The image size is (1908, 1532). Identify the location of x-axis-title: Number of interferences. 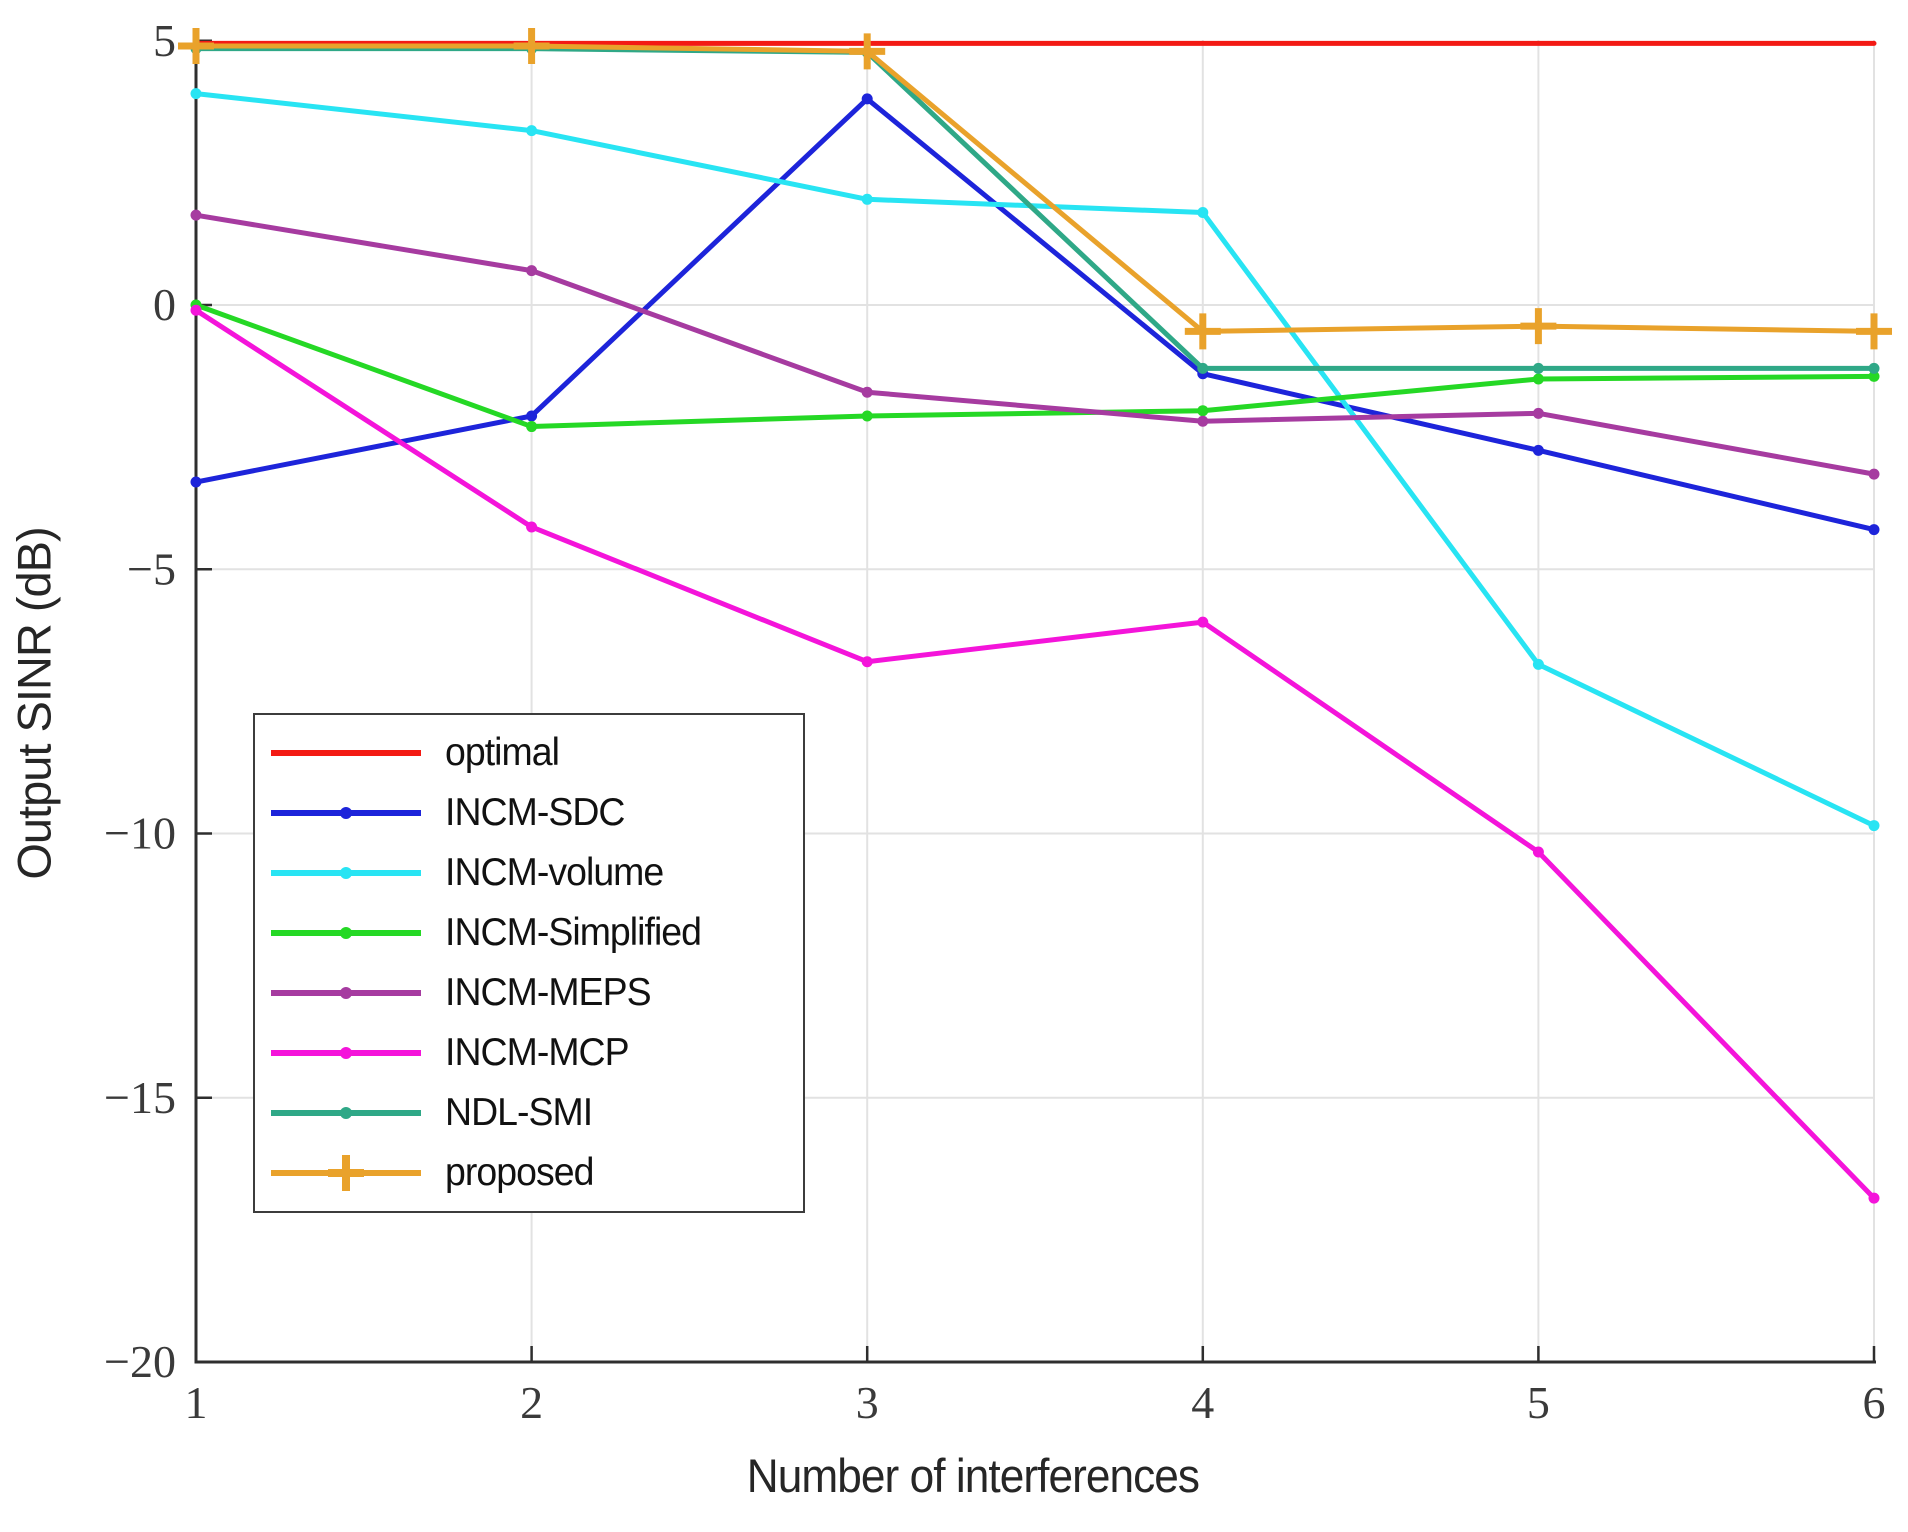
(973, 1475).